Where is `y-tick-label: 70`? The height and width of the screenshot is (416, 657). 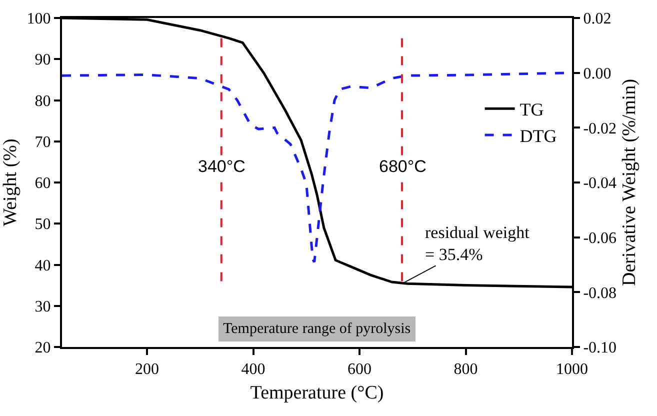 y-tick-label: 70 is located at coordinates (42, 142).